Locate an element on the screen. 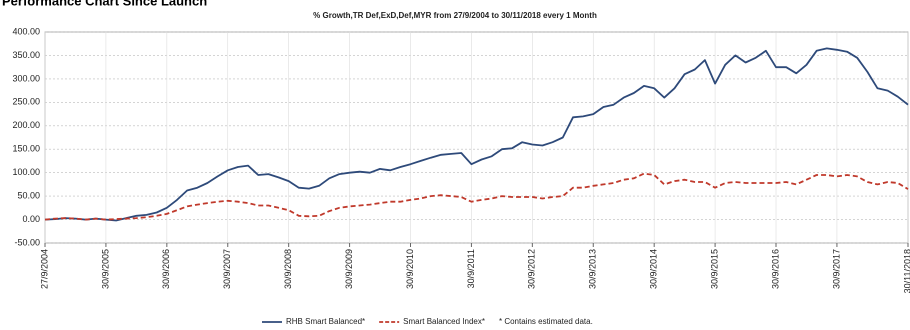  y-tick-label: 50.00 is located at coordinates (28, 195).